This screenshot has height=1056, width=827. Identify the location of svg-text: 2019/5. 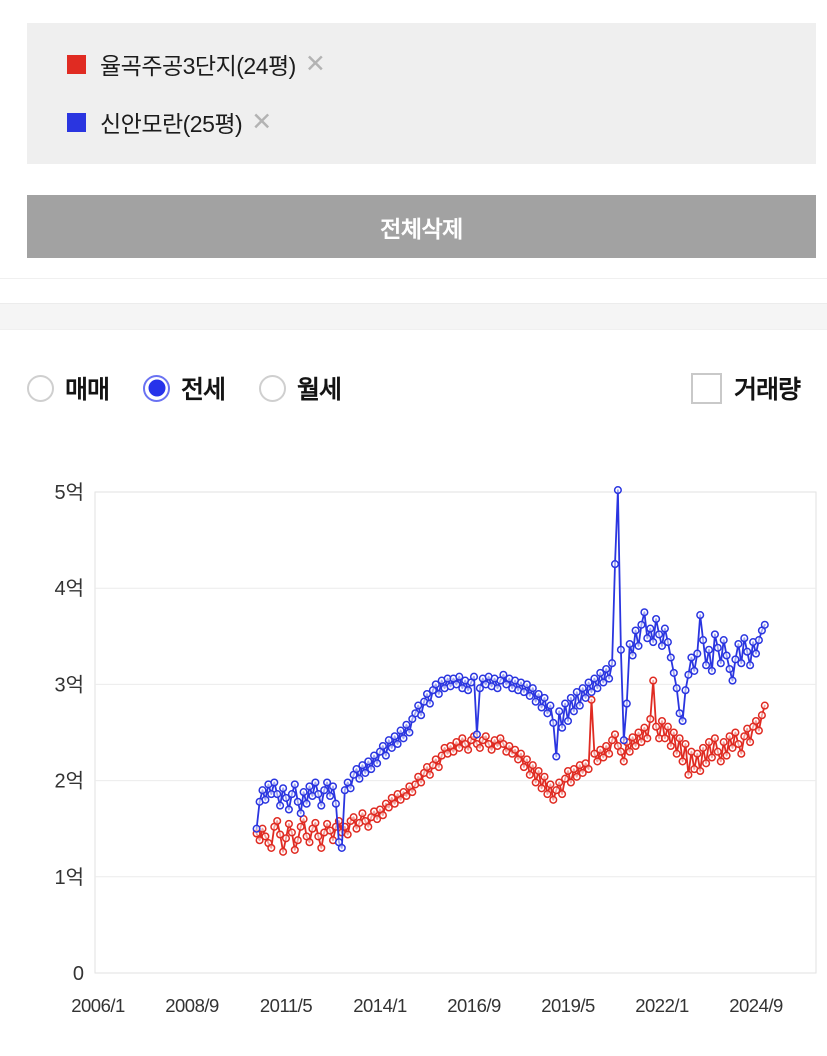
(568, 1005).